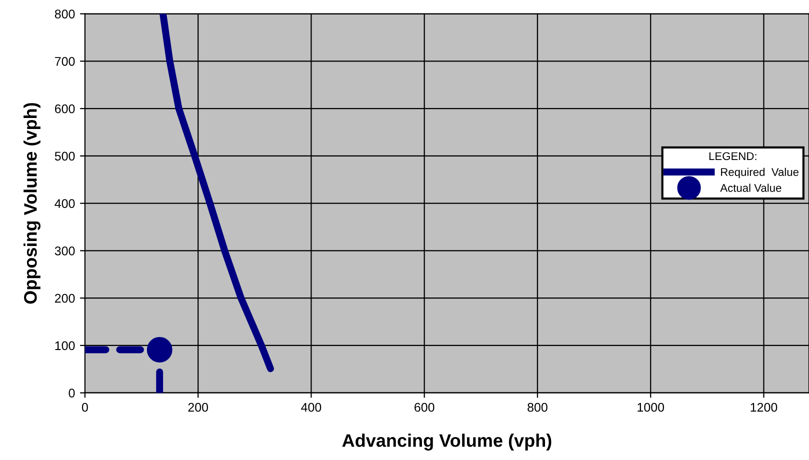 This screenshot has width=809, height=460. I want to click on x-tick-label: 1000, so click(651, 407).